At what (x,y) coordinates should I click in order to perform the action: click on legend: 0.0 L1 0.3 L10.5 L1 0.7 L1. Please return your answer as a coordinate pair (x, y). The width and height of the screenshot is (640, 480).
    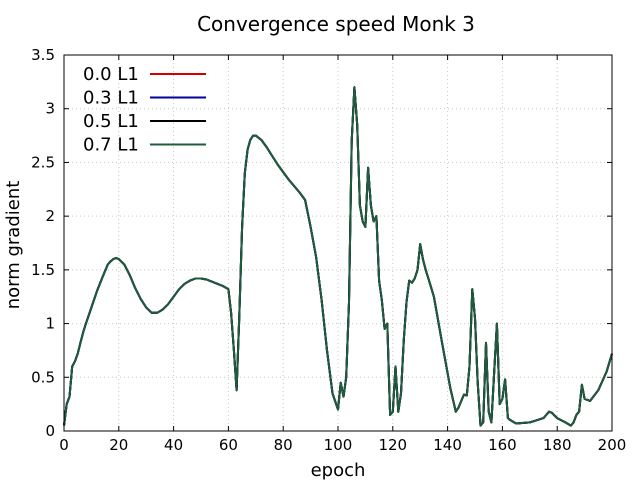
    Looking at the image, I should click on (144, 110).